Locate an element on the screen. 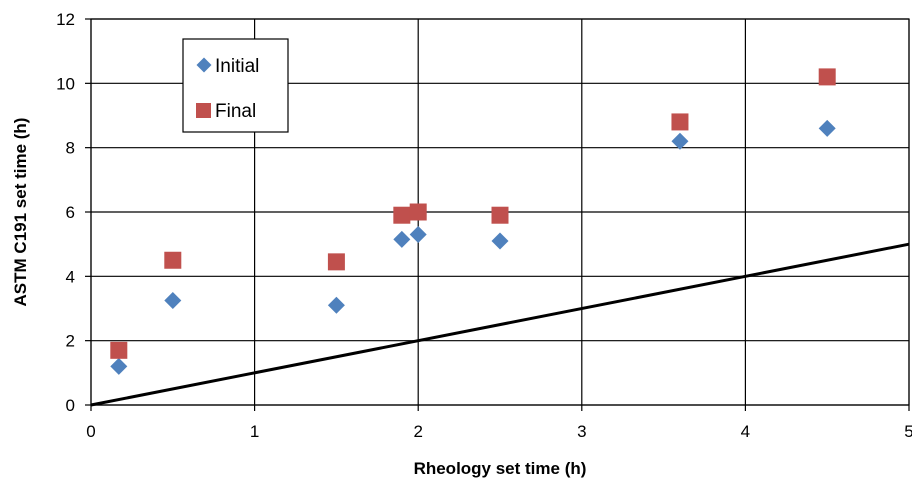 This screenshot has height=488, width=912. y-tick-label: 6 is located at coordinates (70, 212).